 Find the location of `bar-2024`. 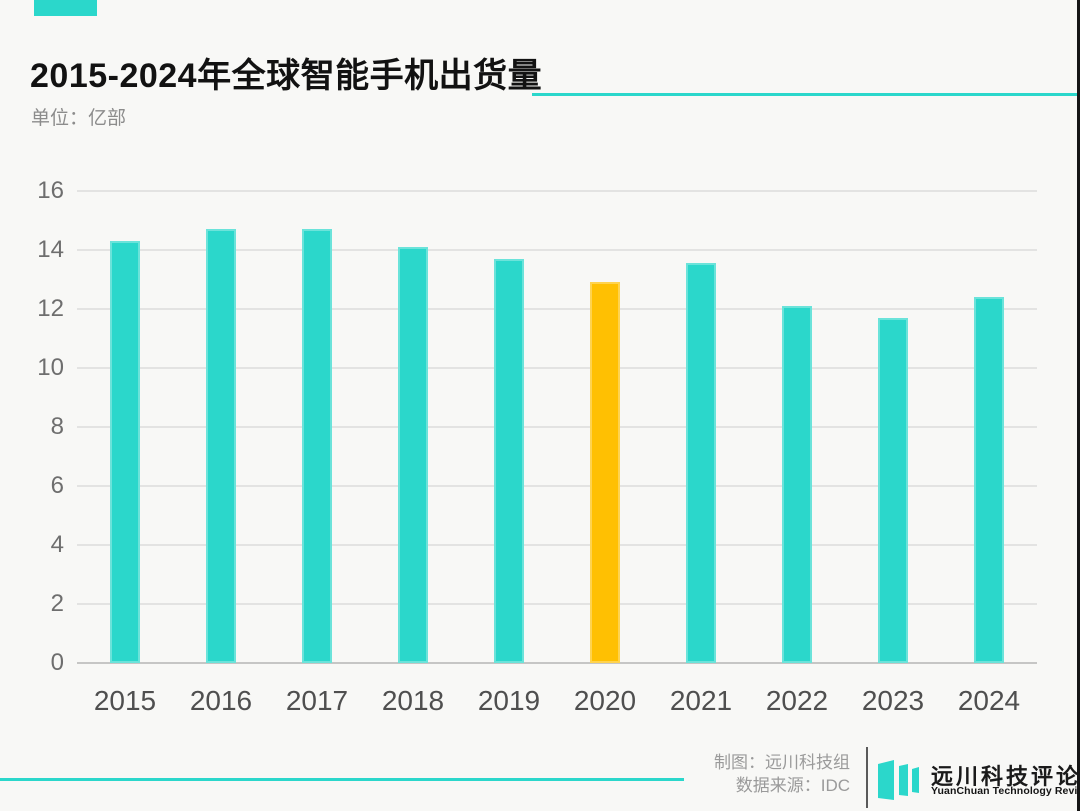

bar-2024 is located at coordinates (989, 480).